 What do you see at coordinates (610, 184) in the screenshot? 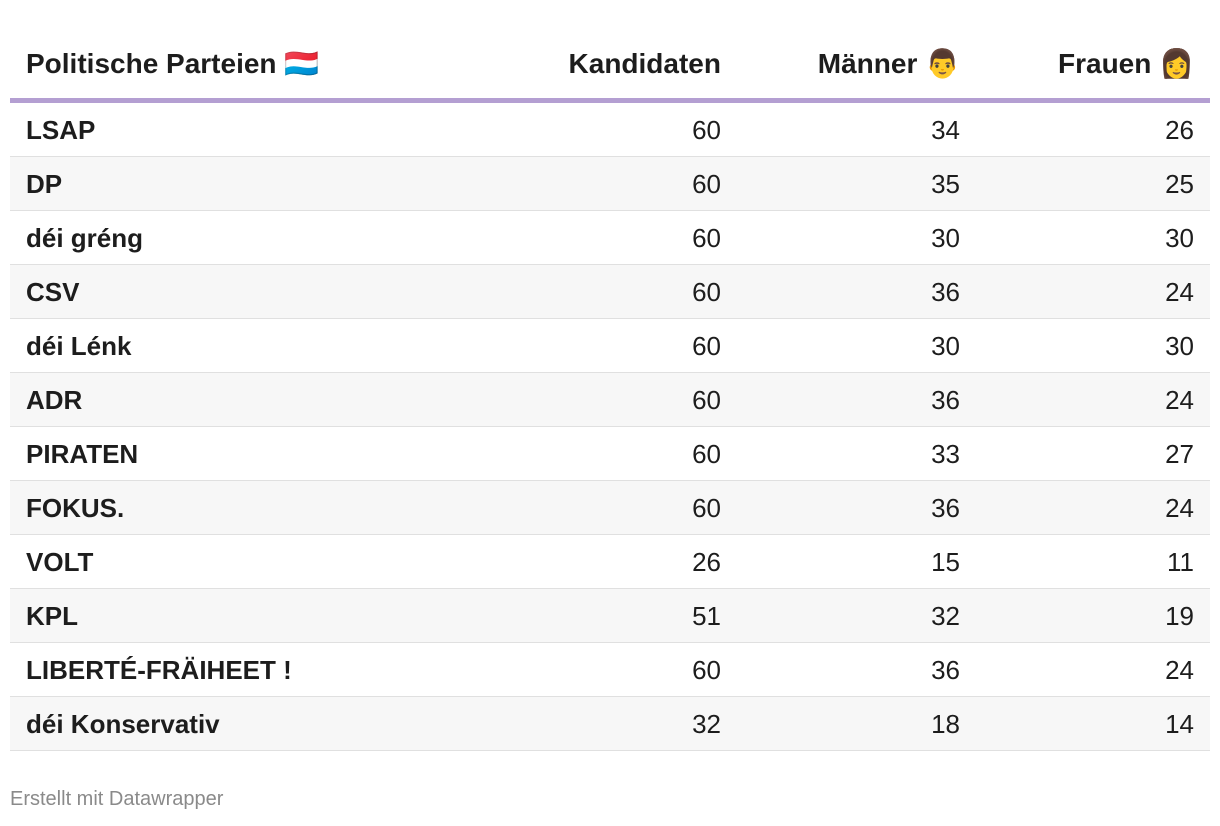
I see `table-row: DP 60 35 25` at bounding box center [610, 184].